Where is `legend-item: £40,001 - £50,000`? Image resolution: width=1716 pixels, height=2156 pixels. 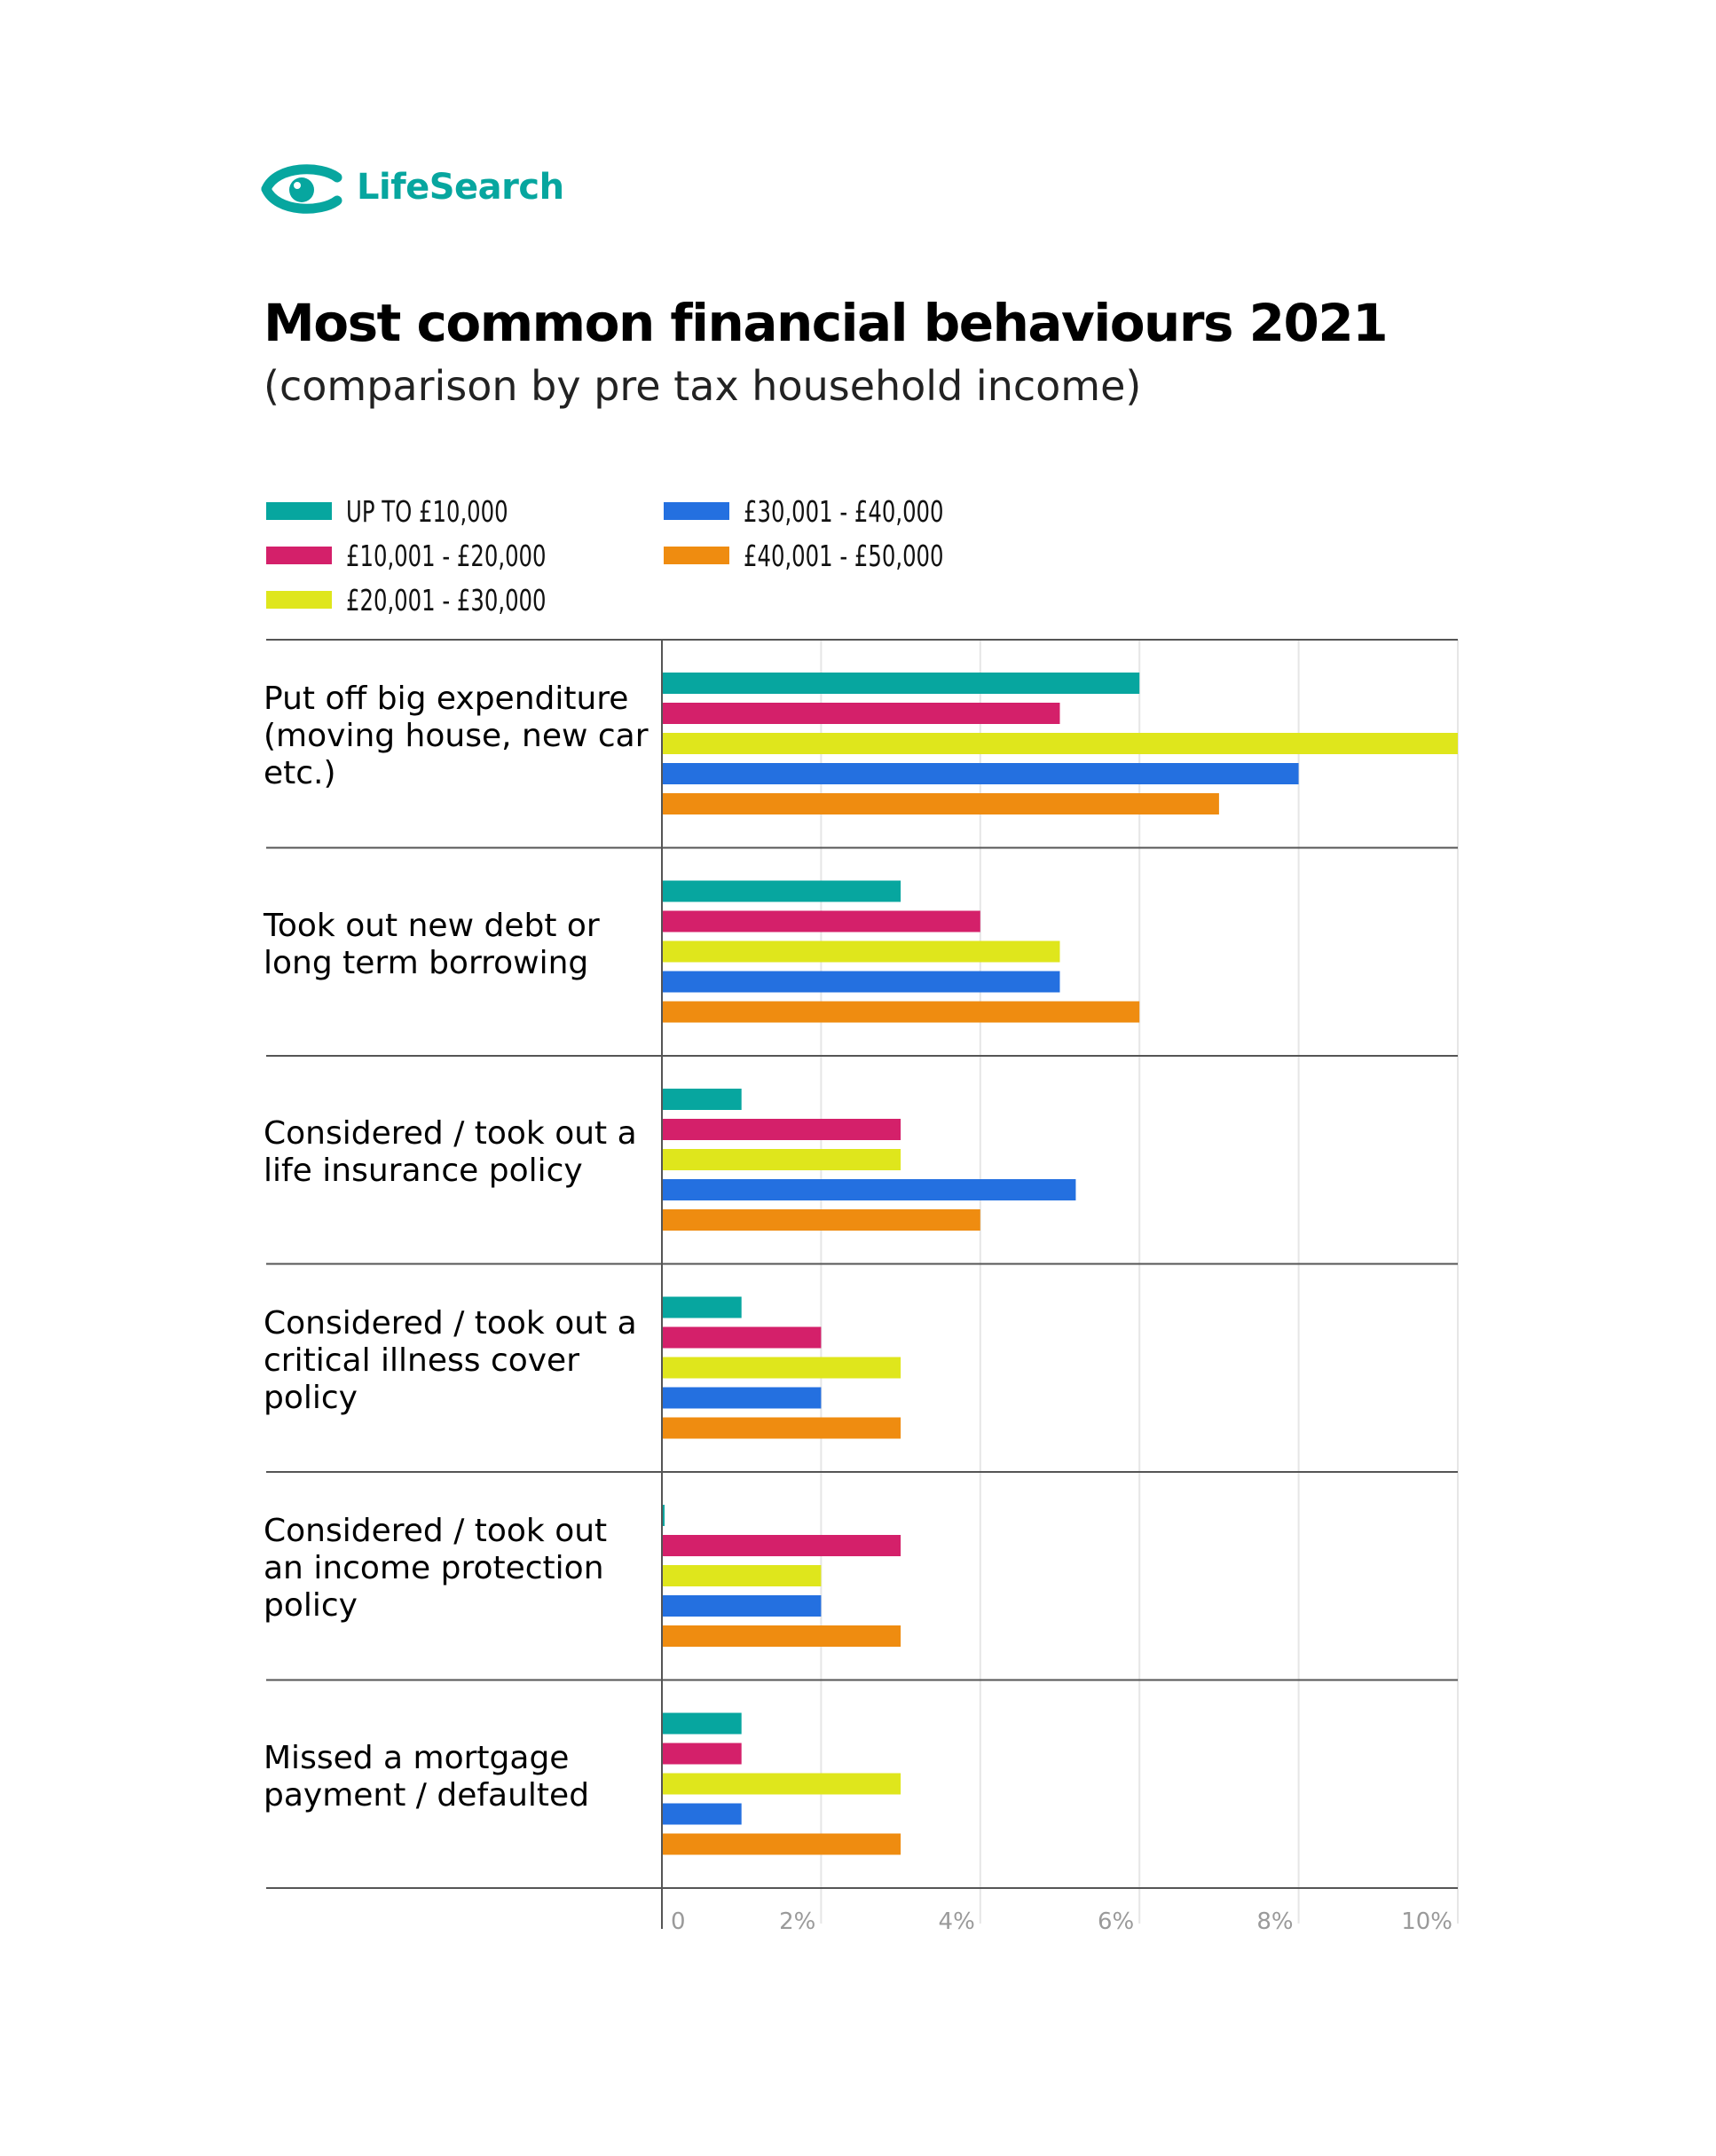
legend-item: £40,001 - £50,000 is located at coordinates (826, 556).